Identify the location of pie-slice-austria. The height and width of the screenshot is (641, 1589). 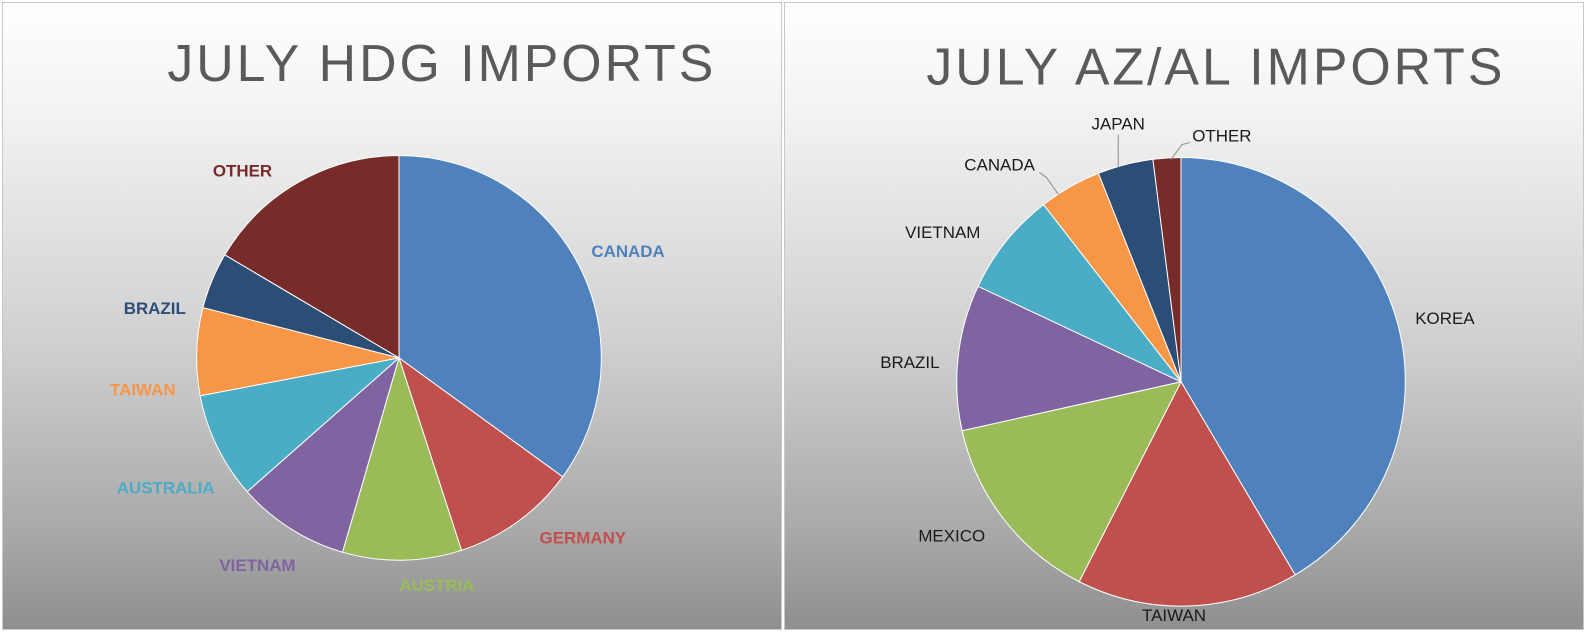
(402, 458).